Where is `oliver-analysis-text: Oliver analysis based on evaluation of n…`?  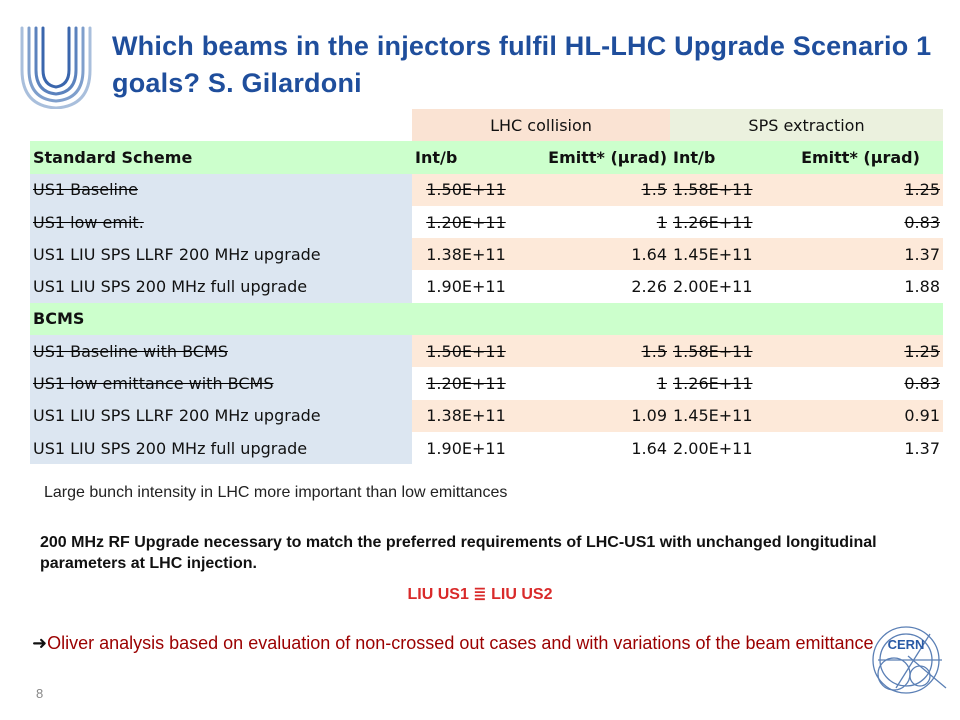
oliver-analysis-text: Oliver analysis based on evaluation of n… is located at coordinates (460, 643).